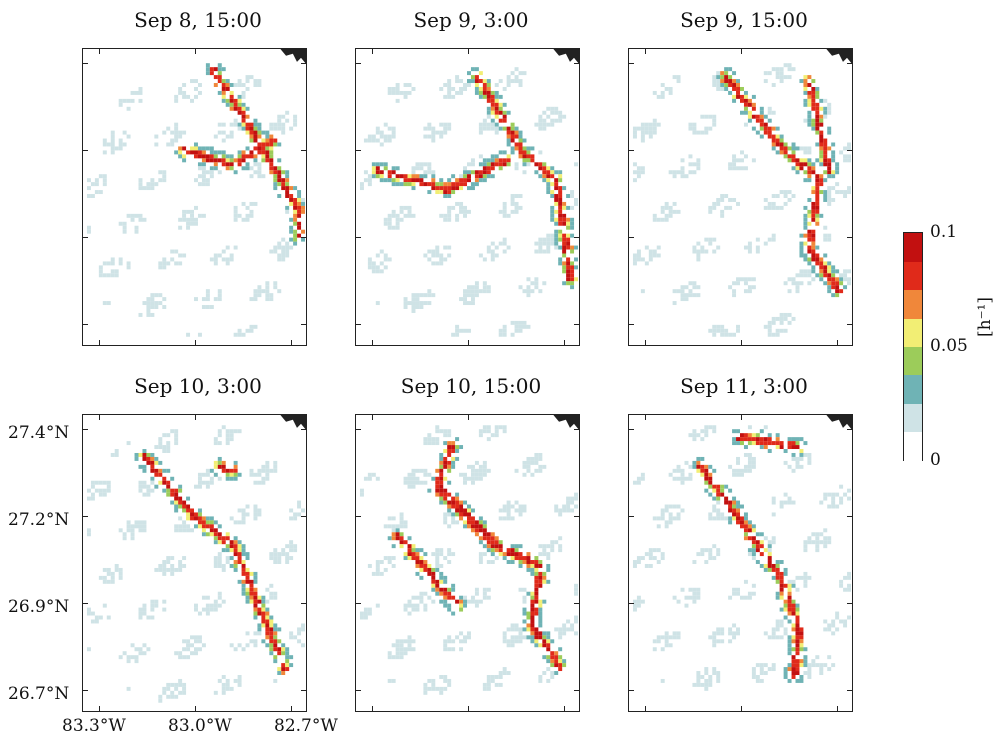  Describe the element at coordinates (200, 726) in the screenshot. I see `lon-tick-label-2: 83.0°W` at that location.